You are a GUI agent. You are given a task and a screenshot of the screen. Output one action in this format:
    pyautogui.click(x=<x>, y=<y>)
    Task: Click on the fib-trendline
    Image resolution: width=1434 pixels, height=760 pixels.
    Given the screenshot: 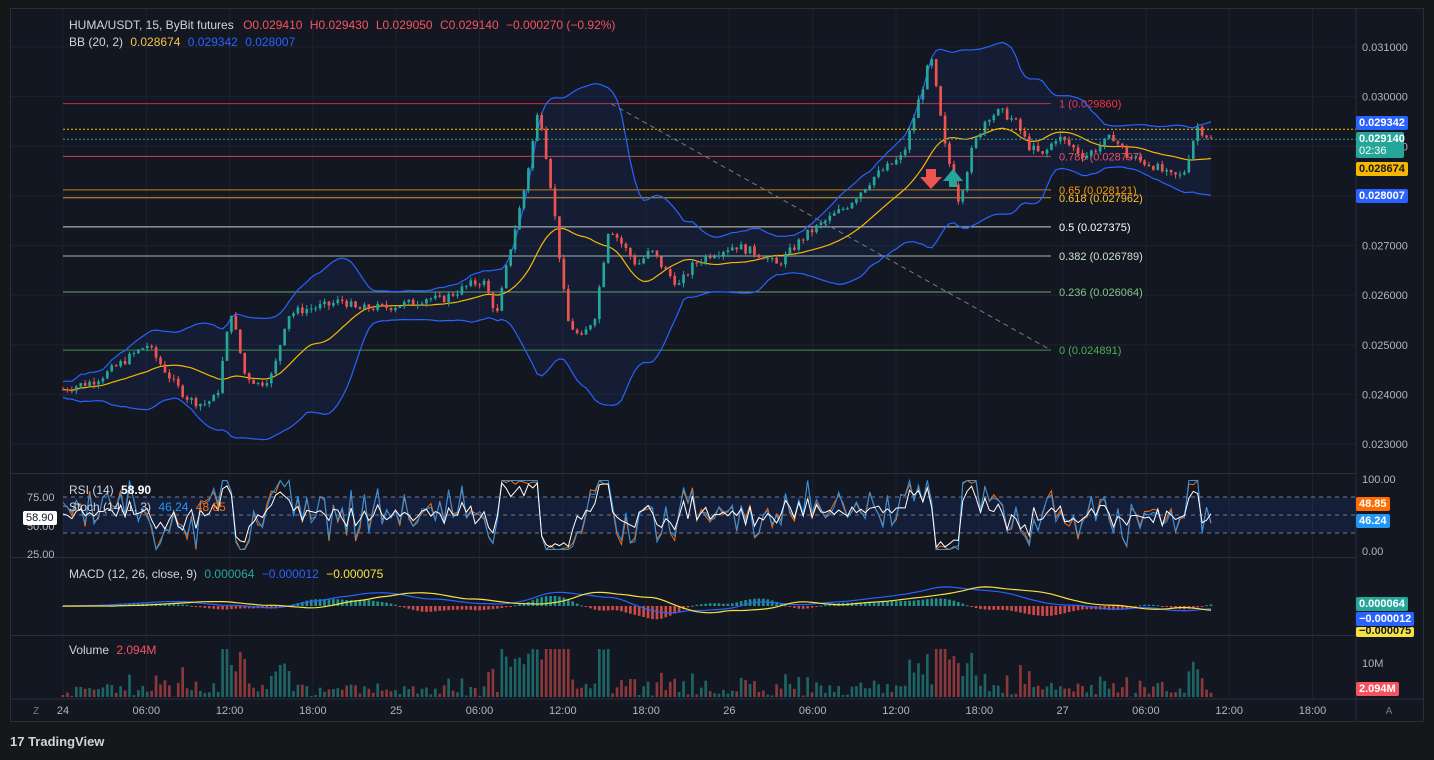 What is the action you would take?
    pyautogui.click(x=831, y=227)
    